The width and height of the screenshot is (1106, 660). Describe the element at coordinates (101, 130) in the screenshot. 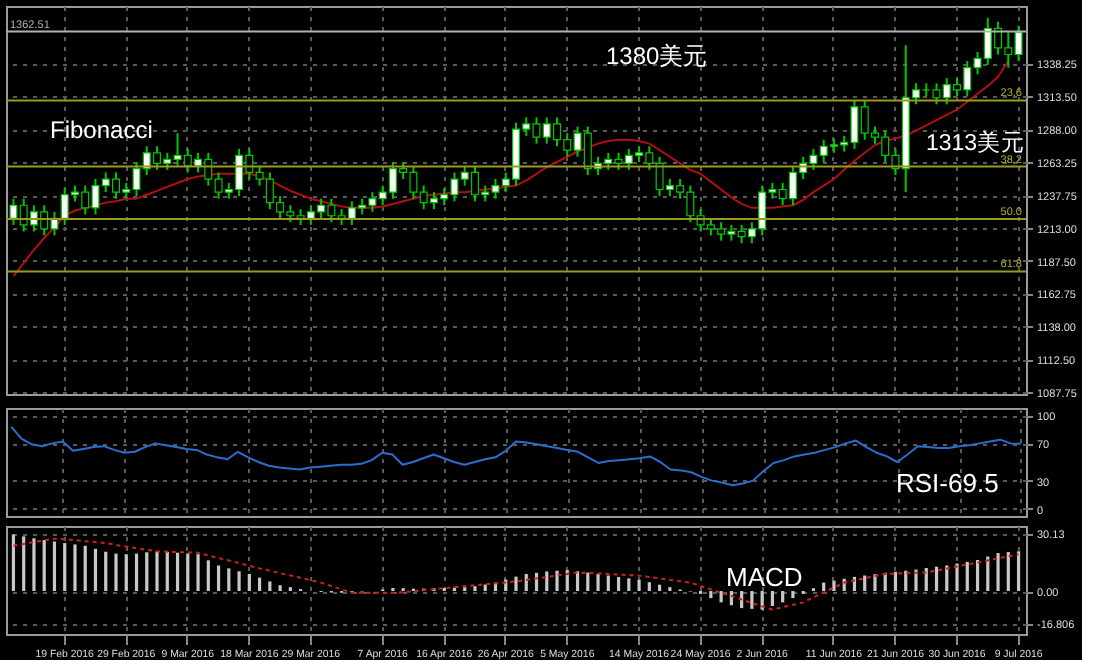

I see `annotation: Fibonacci` at that location.